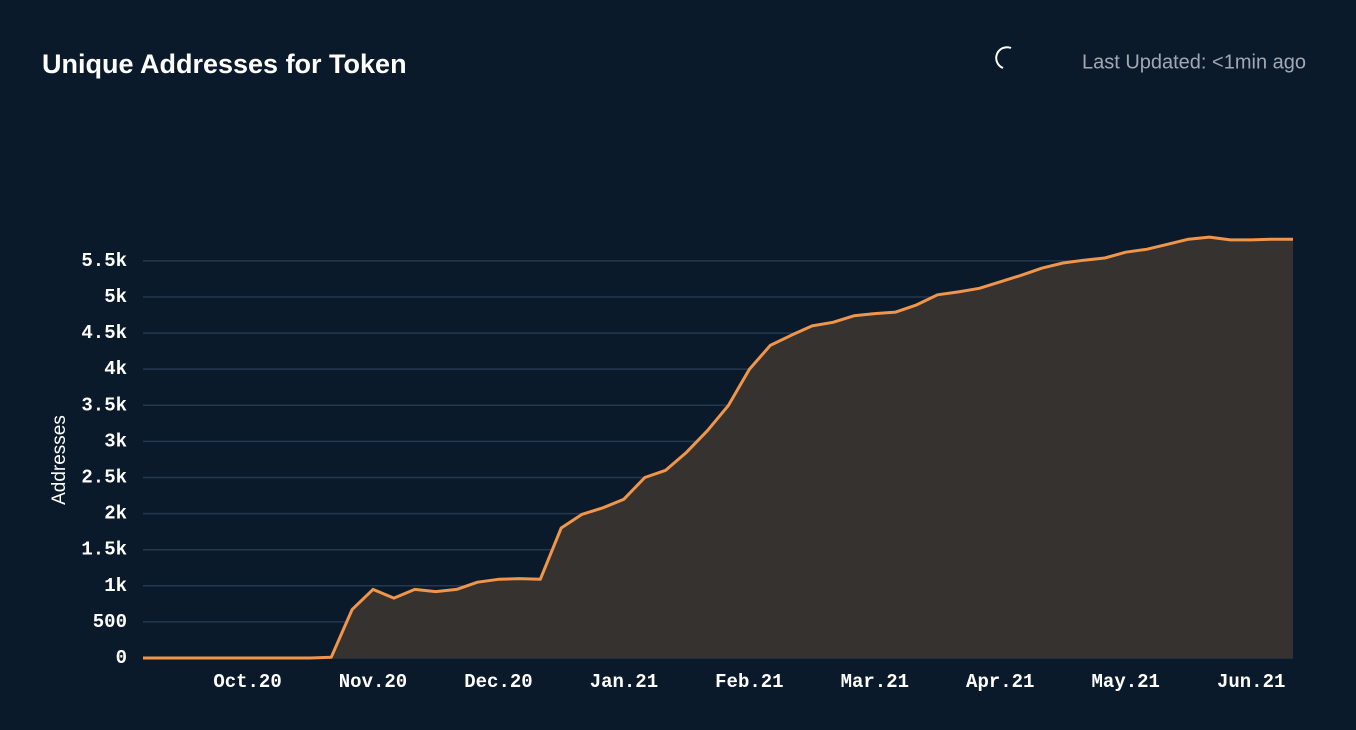  What do you see at coordinates (1251, 682) in the screenshot?
I see `x-tick-label: Jun.21` at bounding box center [1251, 682].